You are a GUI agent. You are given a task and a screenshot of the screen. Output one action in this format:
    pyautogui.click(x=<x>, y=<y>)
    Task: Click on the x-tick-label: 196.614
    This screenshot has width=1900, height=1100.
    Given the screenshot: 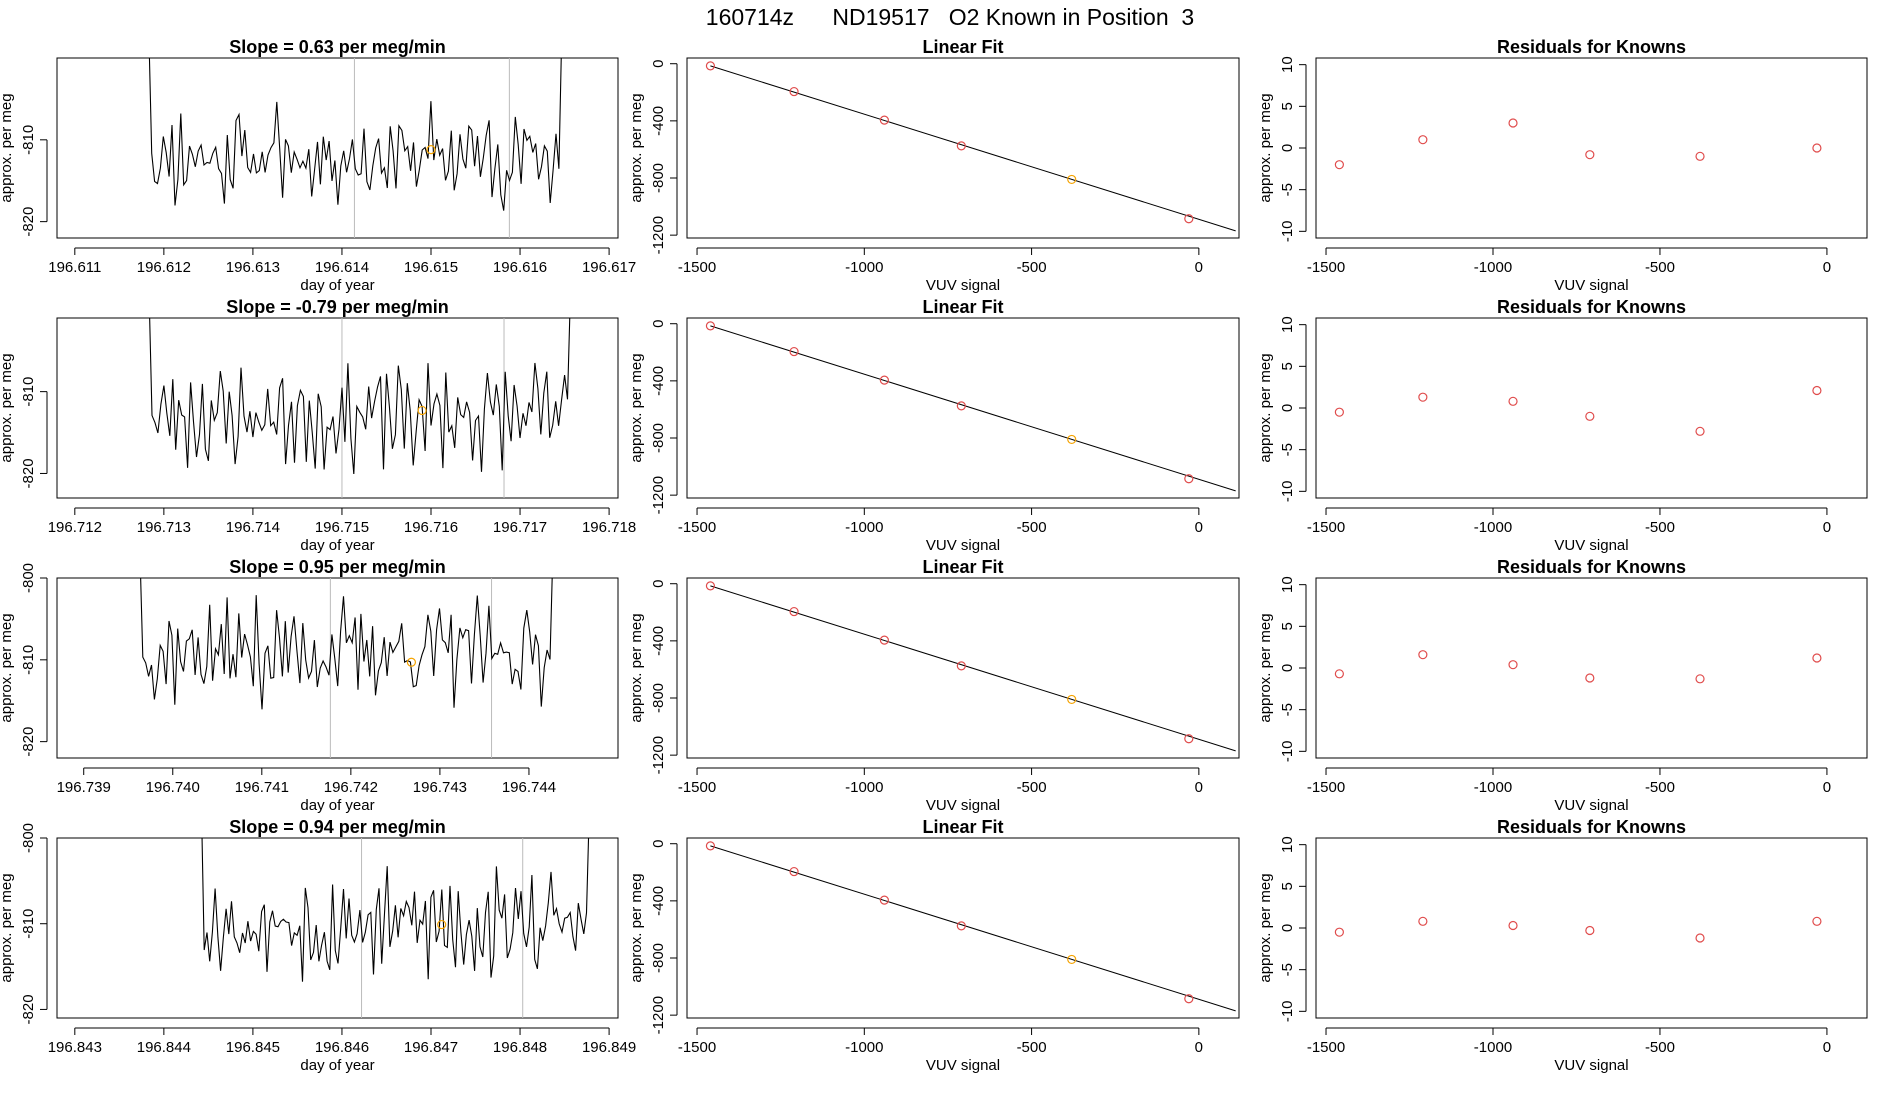 What is the action you would take?
    pyautogui.click(x=342, y=267)
    